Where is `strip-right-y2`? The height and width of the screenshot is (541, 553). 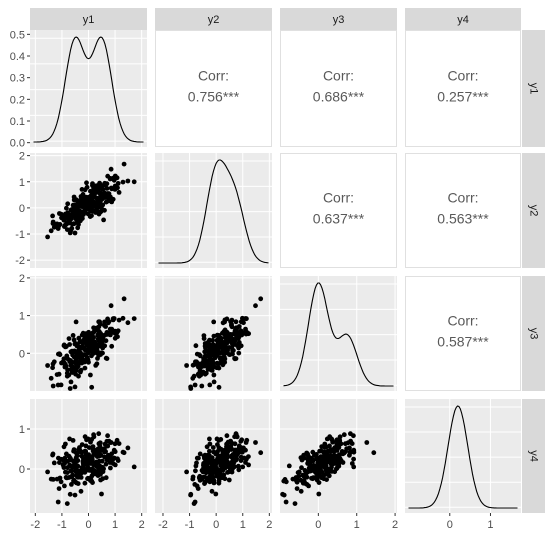
strip-right-y2 is located at coordinates (533, 210).